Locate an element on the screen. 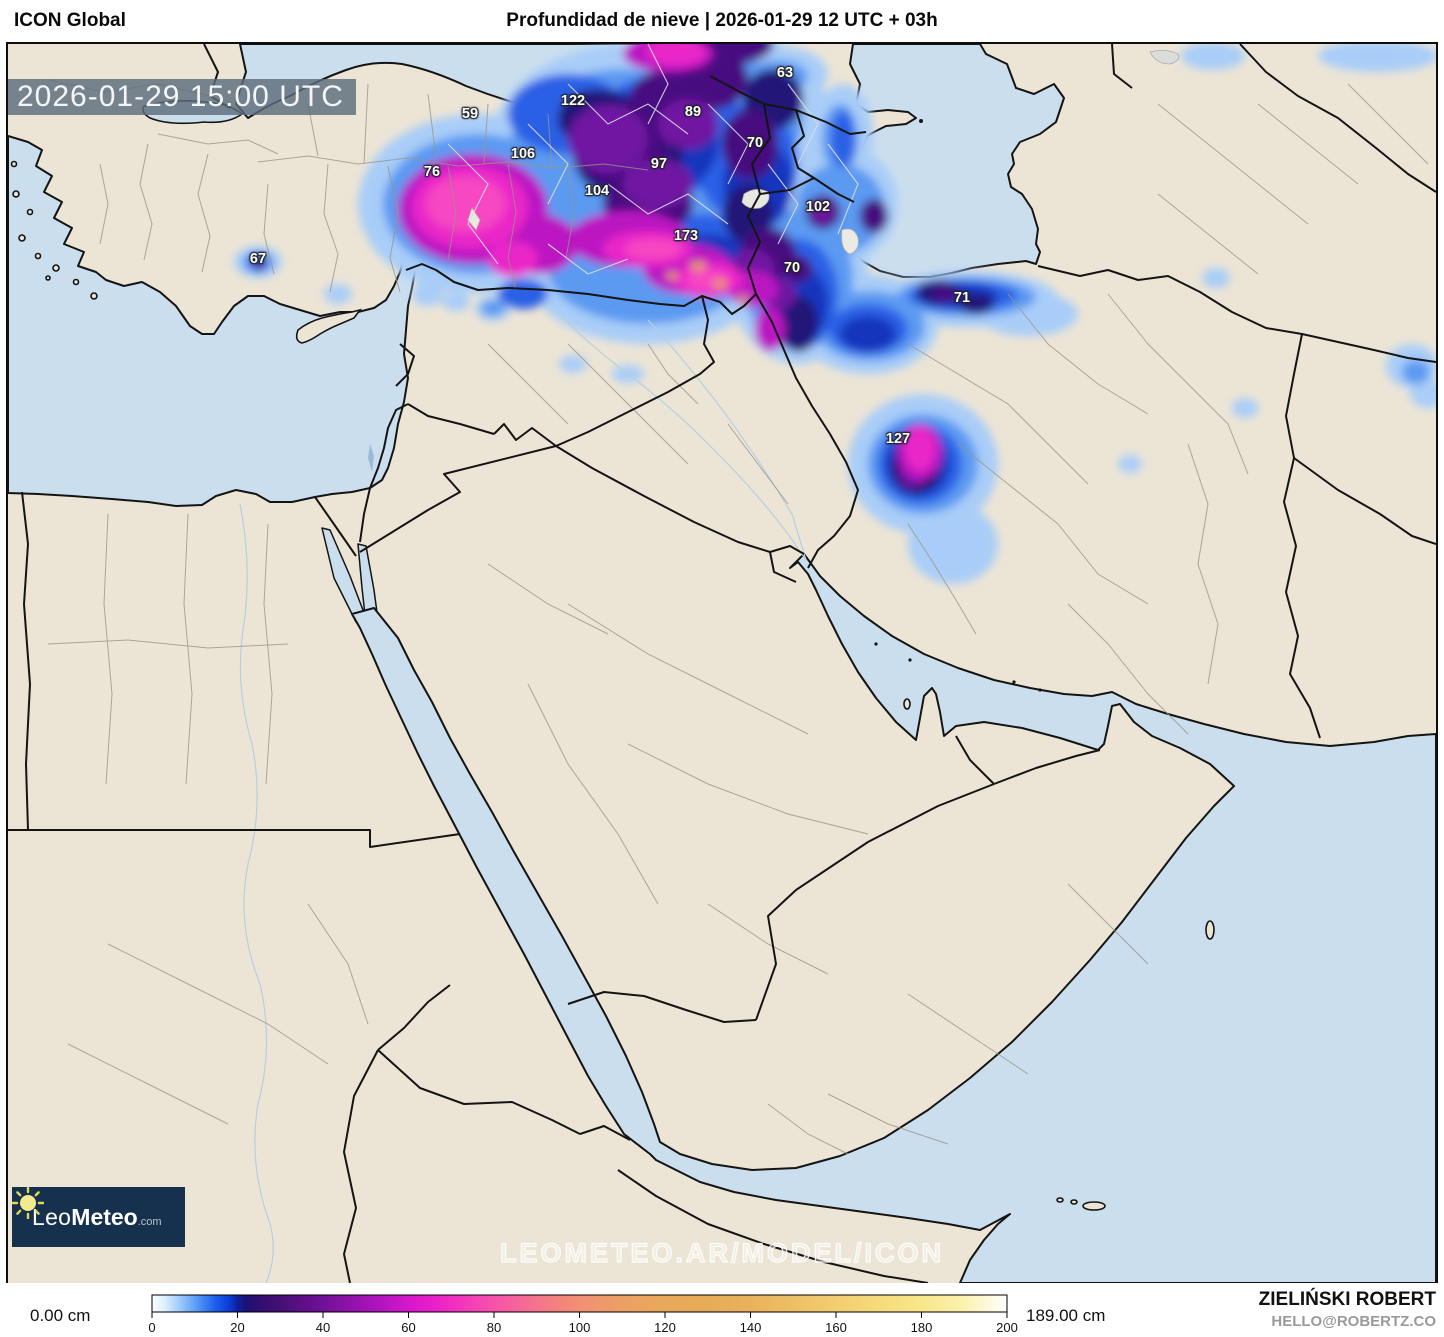  lake-urmia is located at coordinates (850, 241).